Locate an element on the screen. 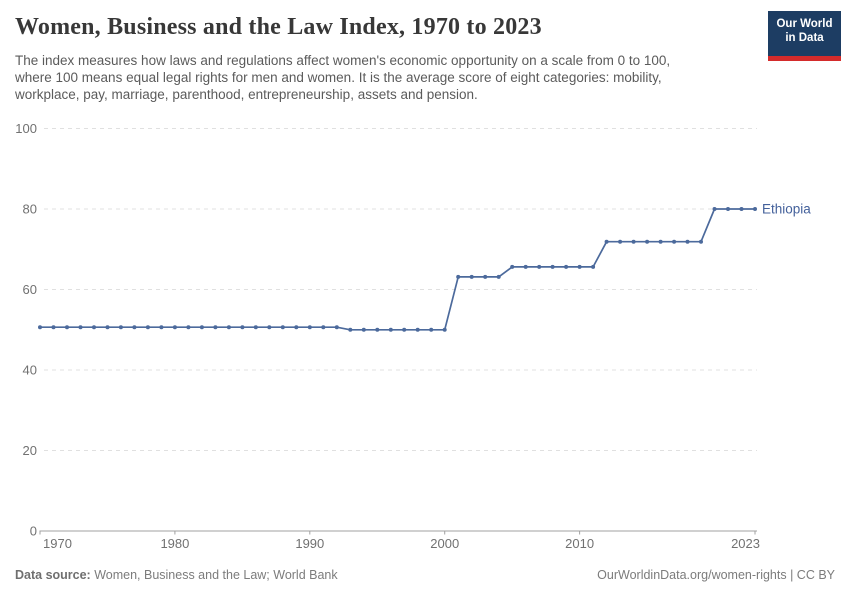  data-point-2003 is located at coordinates (485, 276).